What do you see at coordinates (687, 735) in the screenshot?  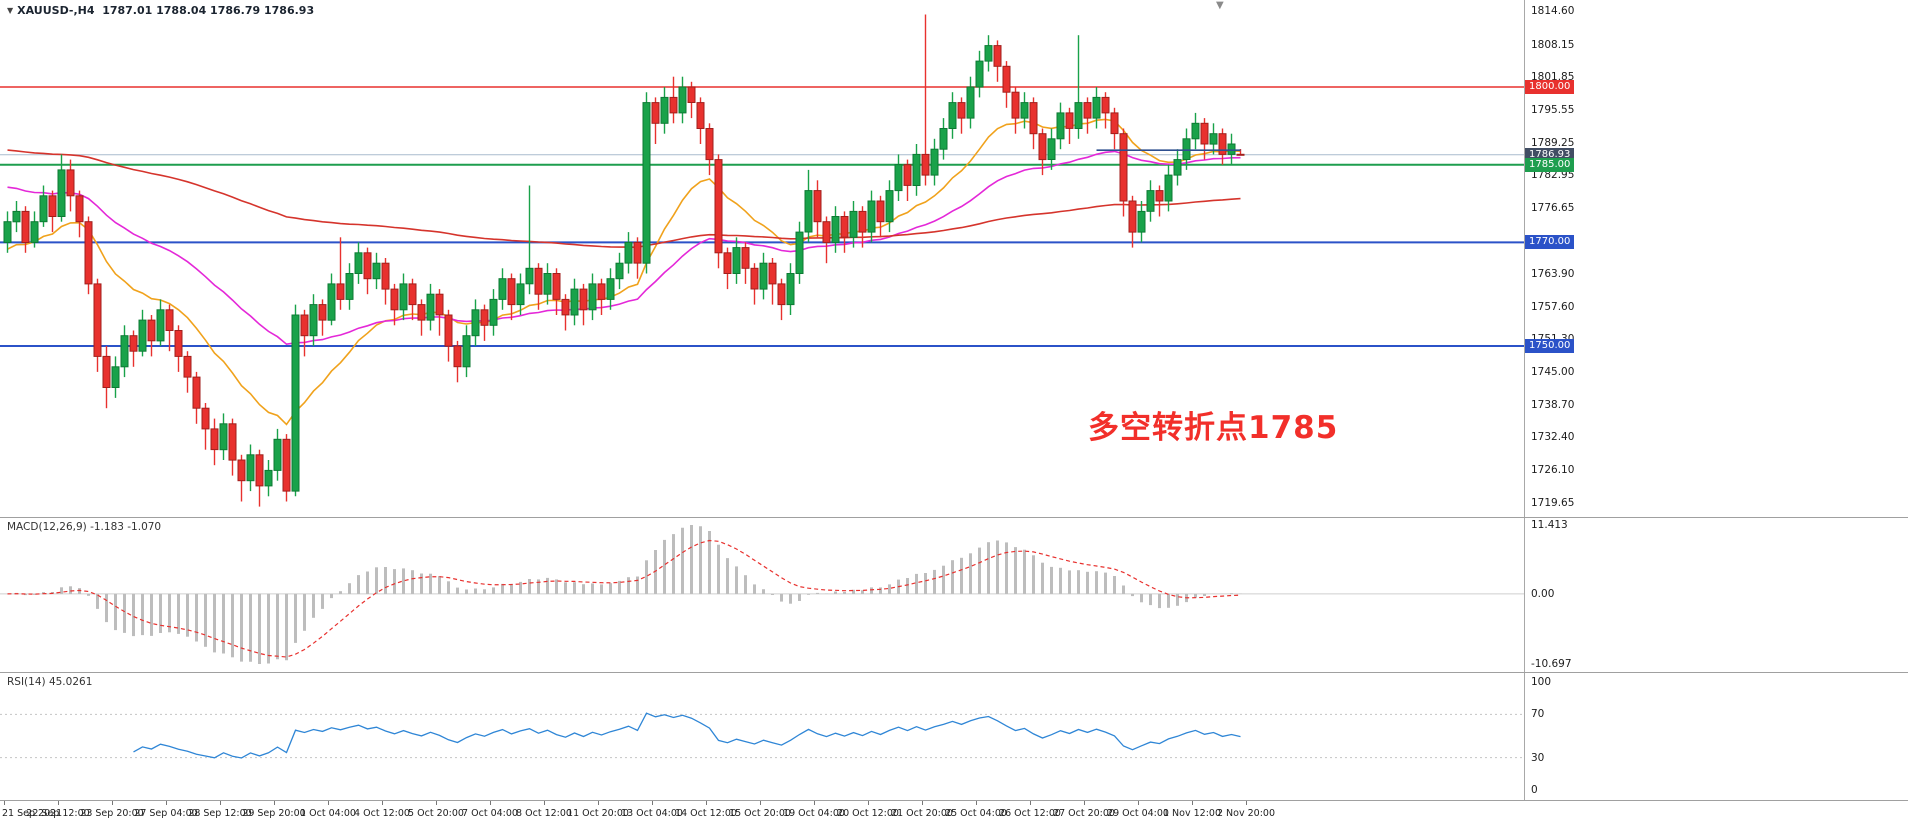 I see `rsi-line` at bounding box center [687, 735].